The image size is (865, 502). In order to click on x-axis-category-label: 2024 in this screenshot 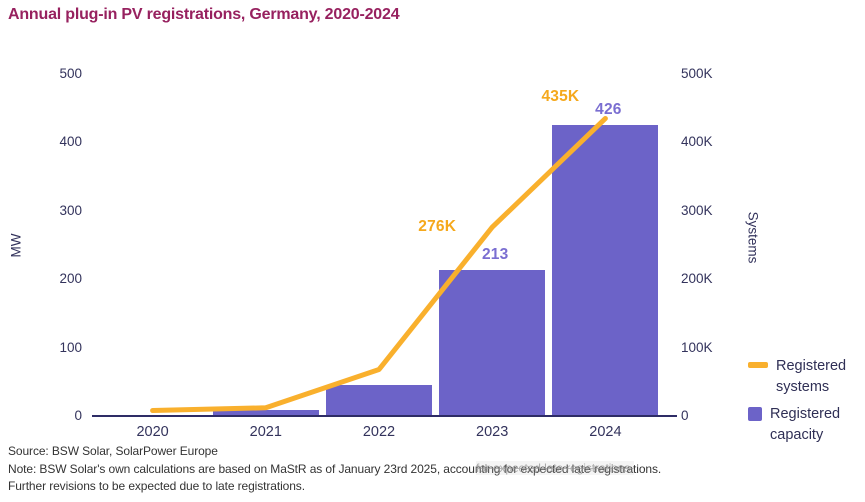, I will do `click(605, 432)`.